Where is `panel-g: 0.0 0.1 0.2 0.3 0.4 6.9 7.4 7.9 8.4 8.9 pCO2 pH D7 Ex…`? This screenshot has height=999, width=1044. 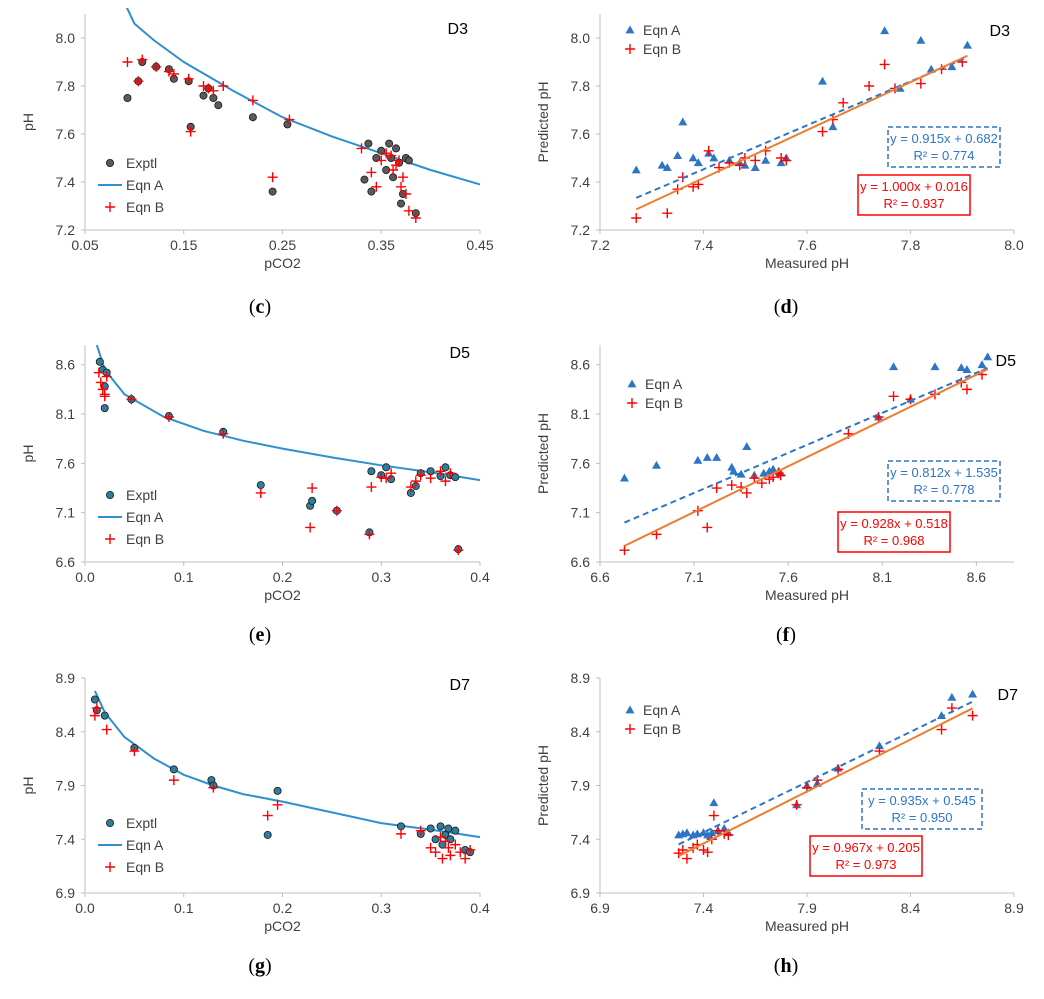
panel-g: 0.0 0.1 0.2 0.3 0.4 6.9 7.4 7.9 8.4 8.9 pCO2 pH D7 Ex… is located at coordinates (255, 823).